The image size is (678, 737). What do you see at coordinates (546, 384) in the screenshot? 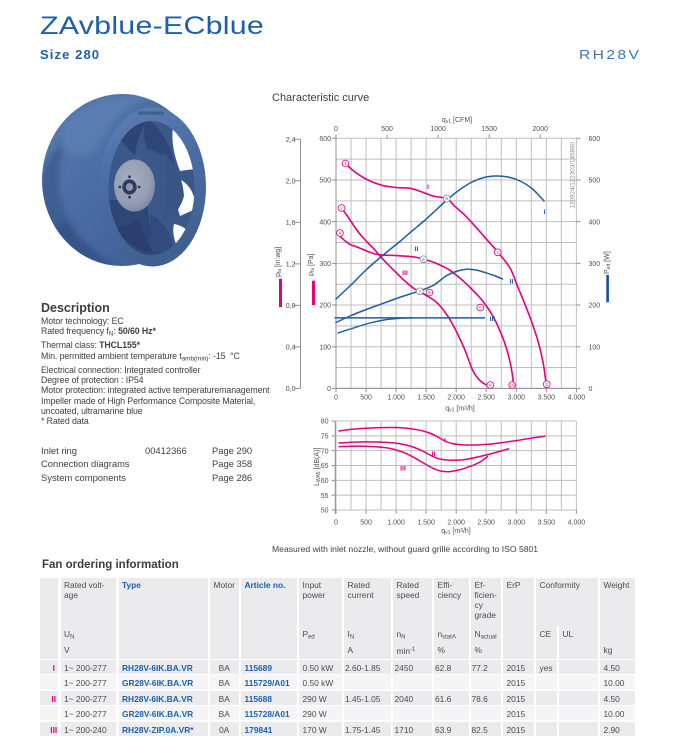
I see `svg-text: 3` at bounding box center [546, 384].